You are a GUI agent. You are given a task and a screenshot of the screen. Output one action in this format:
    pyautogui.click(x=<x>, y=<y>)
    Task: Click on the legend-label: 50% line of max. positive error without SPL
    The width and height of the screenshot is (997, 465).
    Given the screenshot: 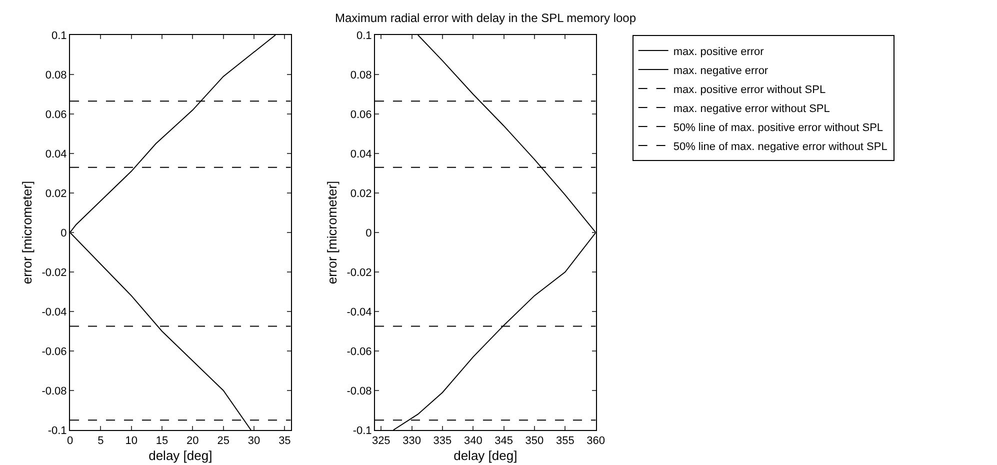 What is the action you would take?
    pyautogui.click(x=778, y=128)
    